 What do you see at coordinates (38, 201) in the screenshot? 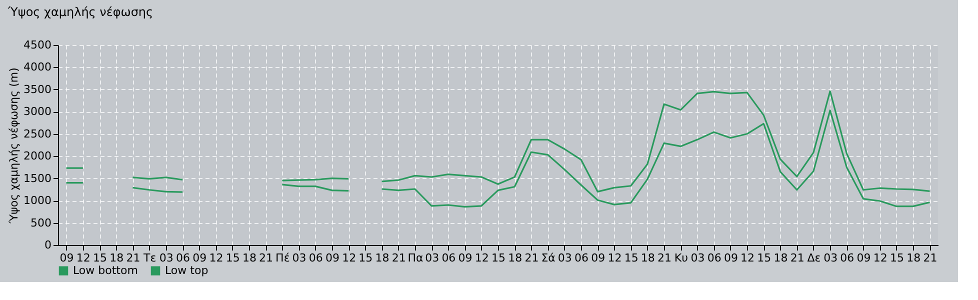
I see `y-tick-label: 1000` at bounding box center [38, 201].